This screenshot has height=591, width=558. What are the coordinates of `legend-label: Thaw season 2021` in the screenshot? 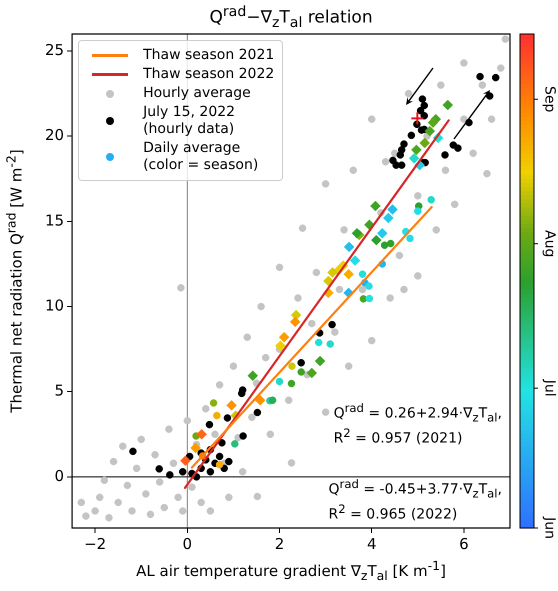 It's located at (208, 55).